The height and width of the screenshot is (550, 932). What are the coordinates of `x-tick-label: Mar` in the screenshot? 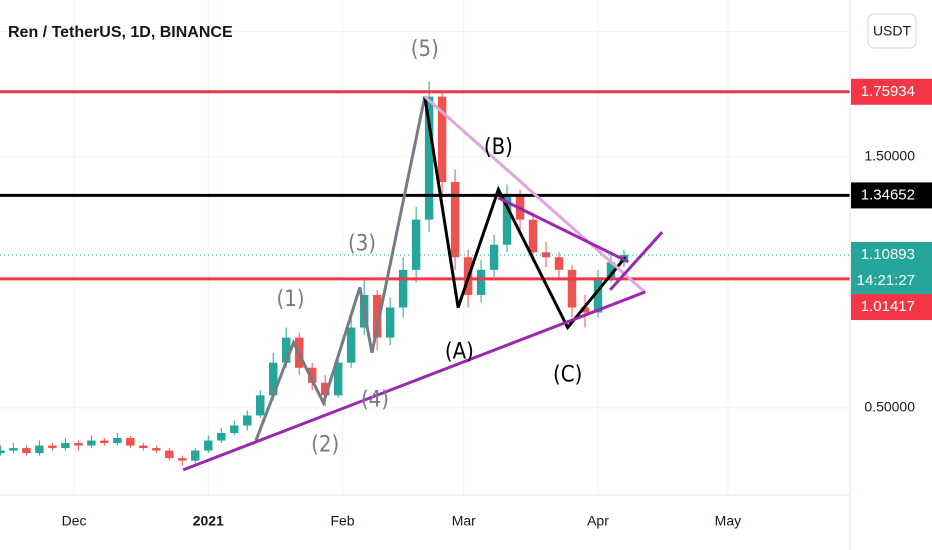 It's located at (464, 521).